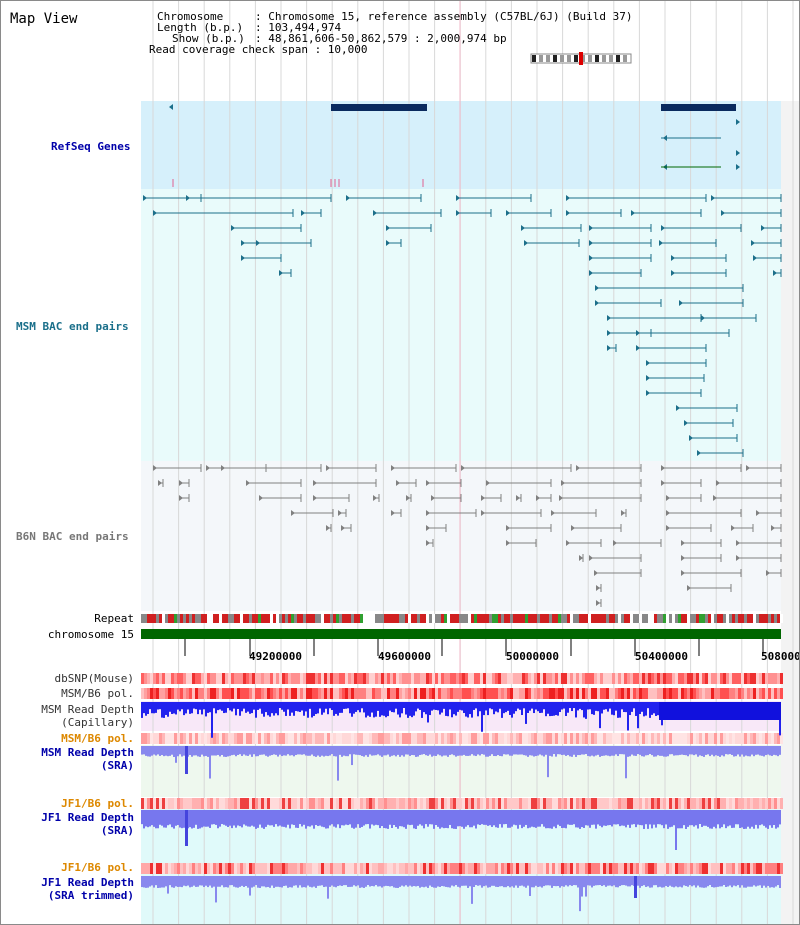  I want to click on msm-bac-end, so click(458, 213).